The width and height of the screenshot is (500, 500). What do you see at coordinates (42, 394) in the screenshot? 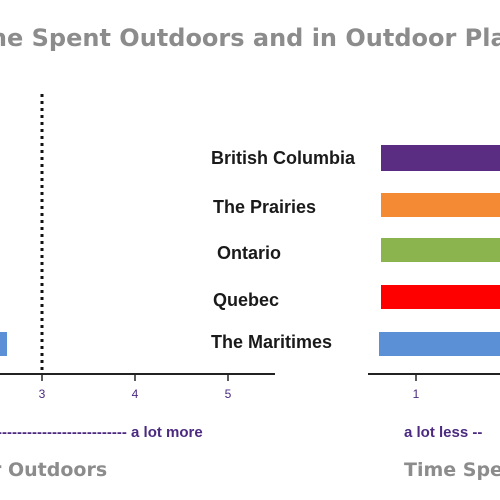
I see `left-tick-label: 3` at bounding box center [42, 394].